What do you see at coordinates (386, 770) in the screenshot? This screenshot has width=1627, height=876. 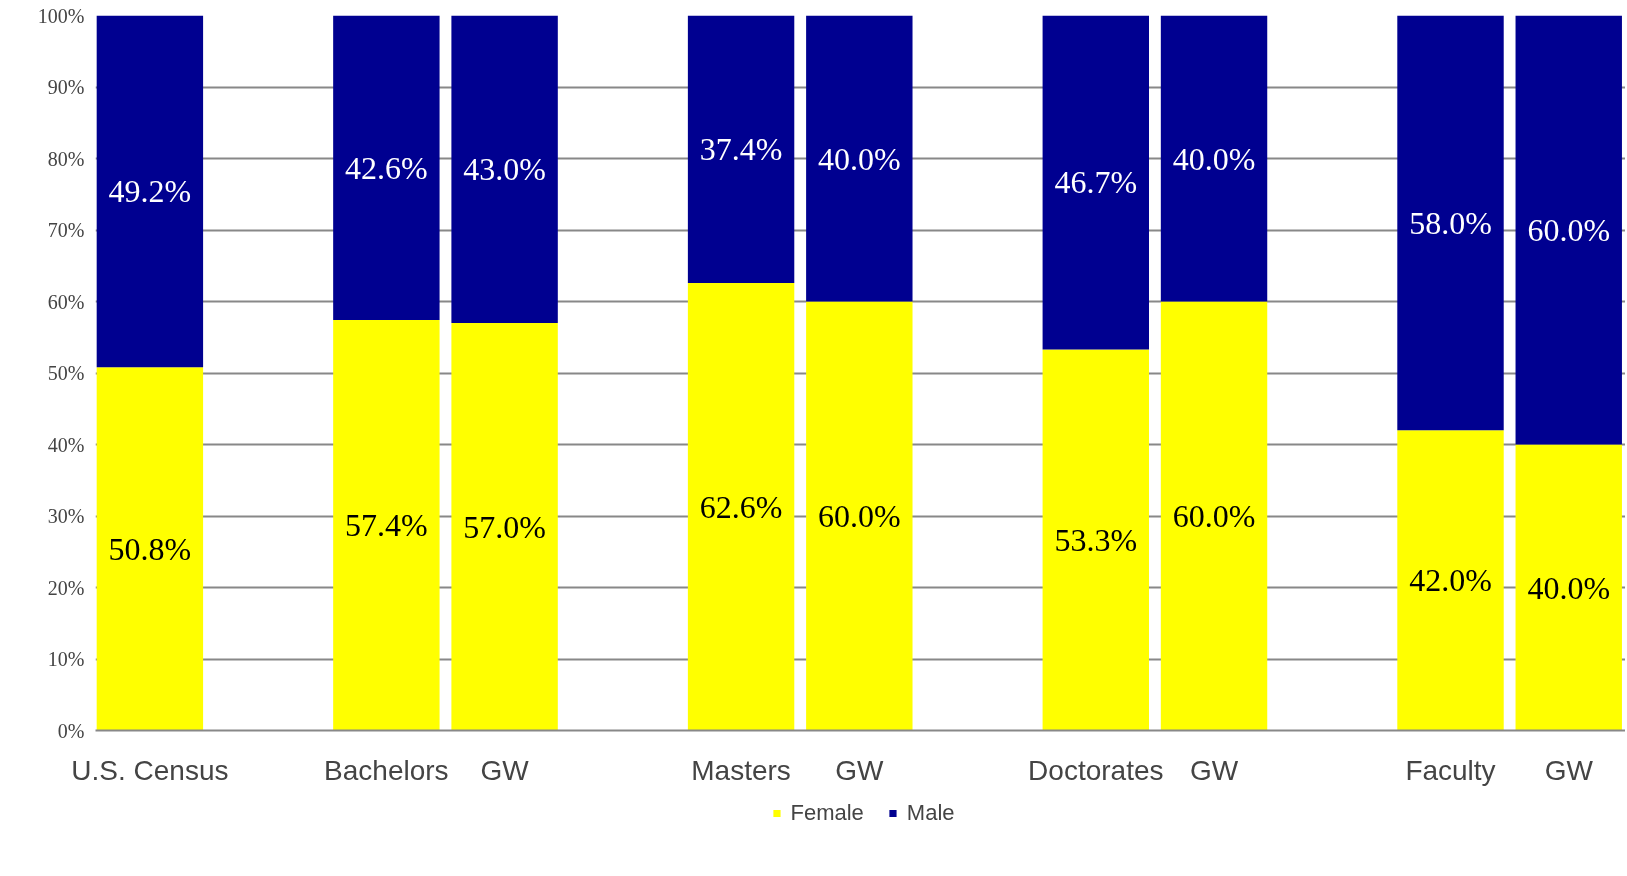 I see `x-tick-label: Bachelors` at bounding box center [386, 770].